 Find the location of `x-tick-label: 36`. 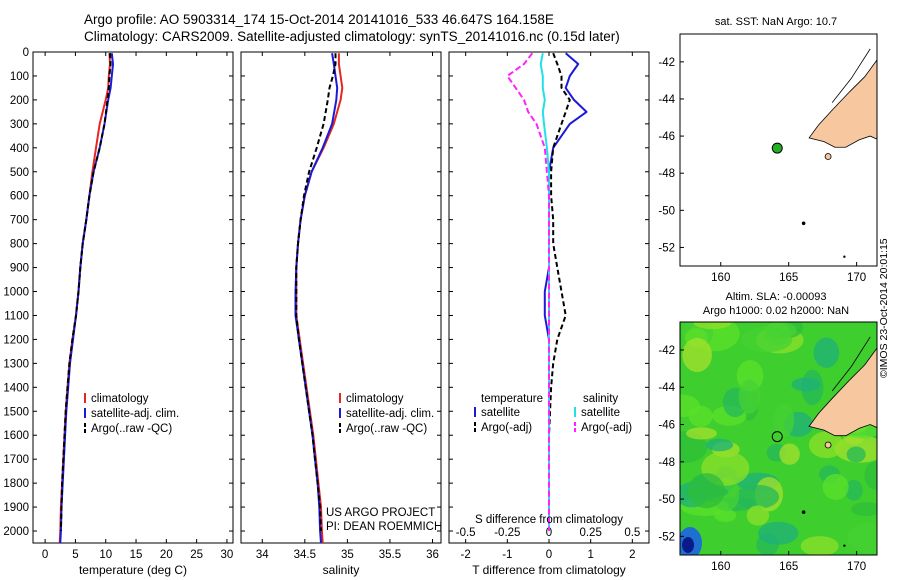

x-tick-label: 36 is located at coordinates (432, 555).